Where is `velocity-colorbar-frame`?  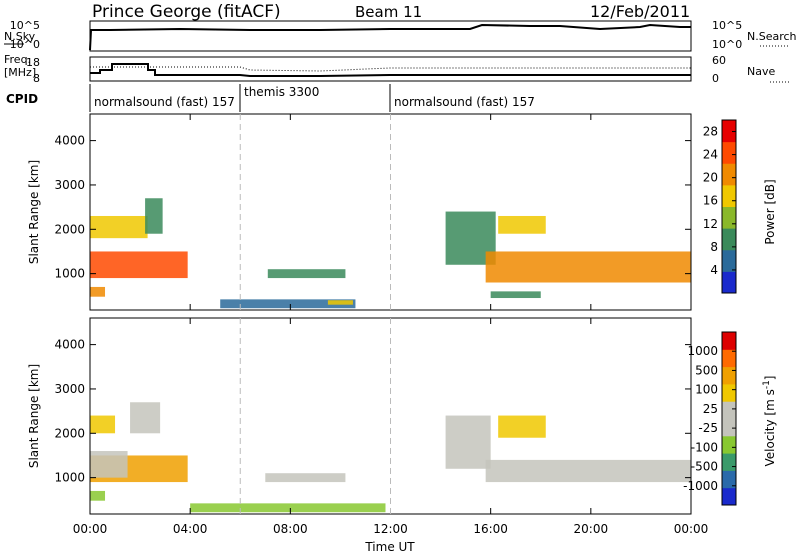
velocity-colorbar-frame is located at coordinates (729, 418).